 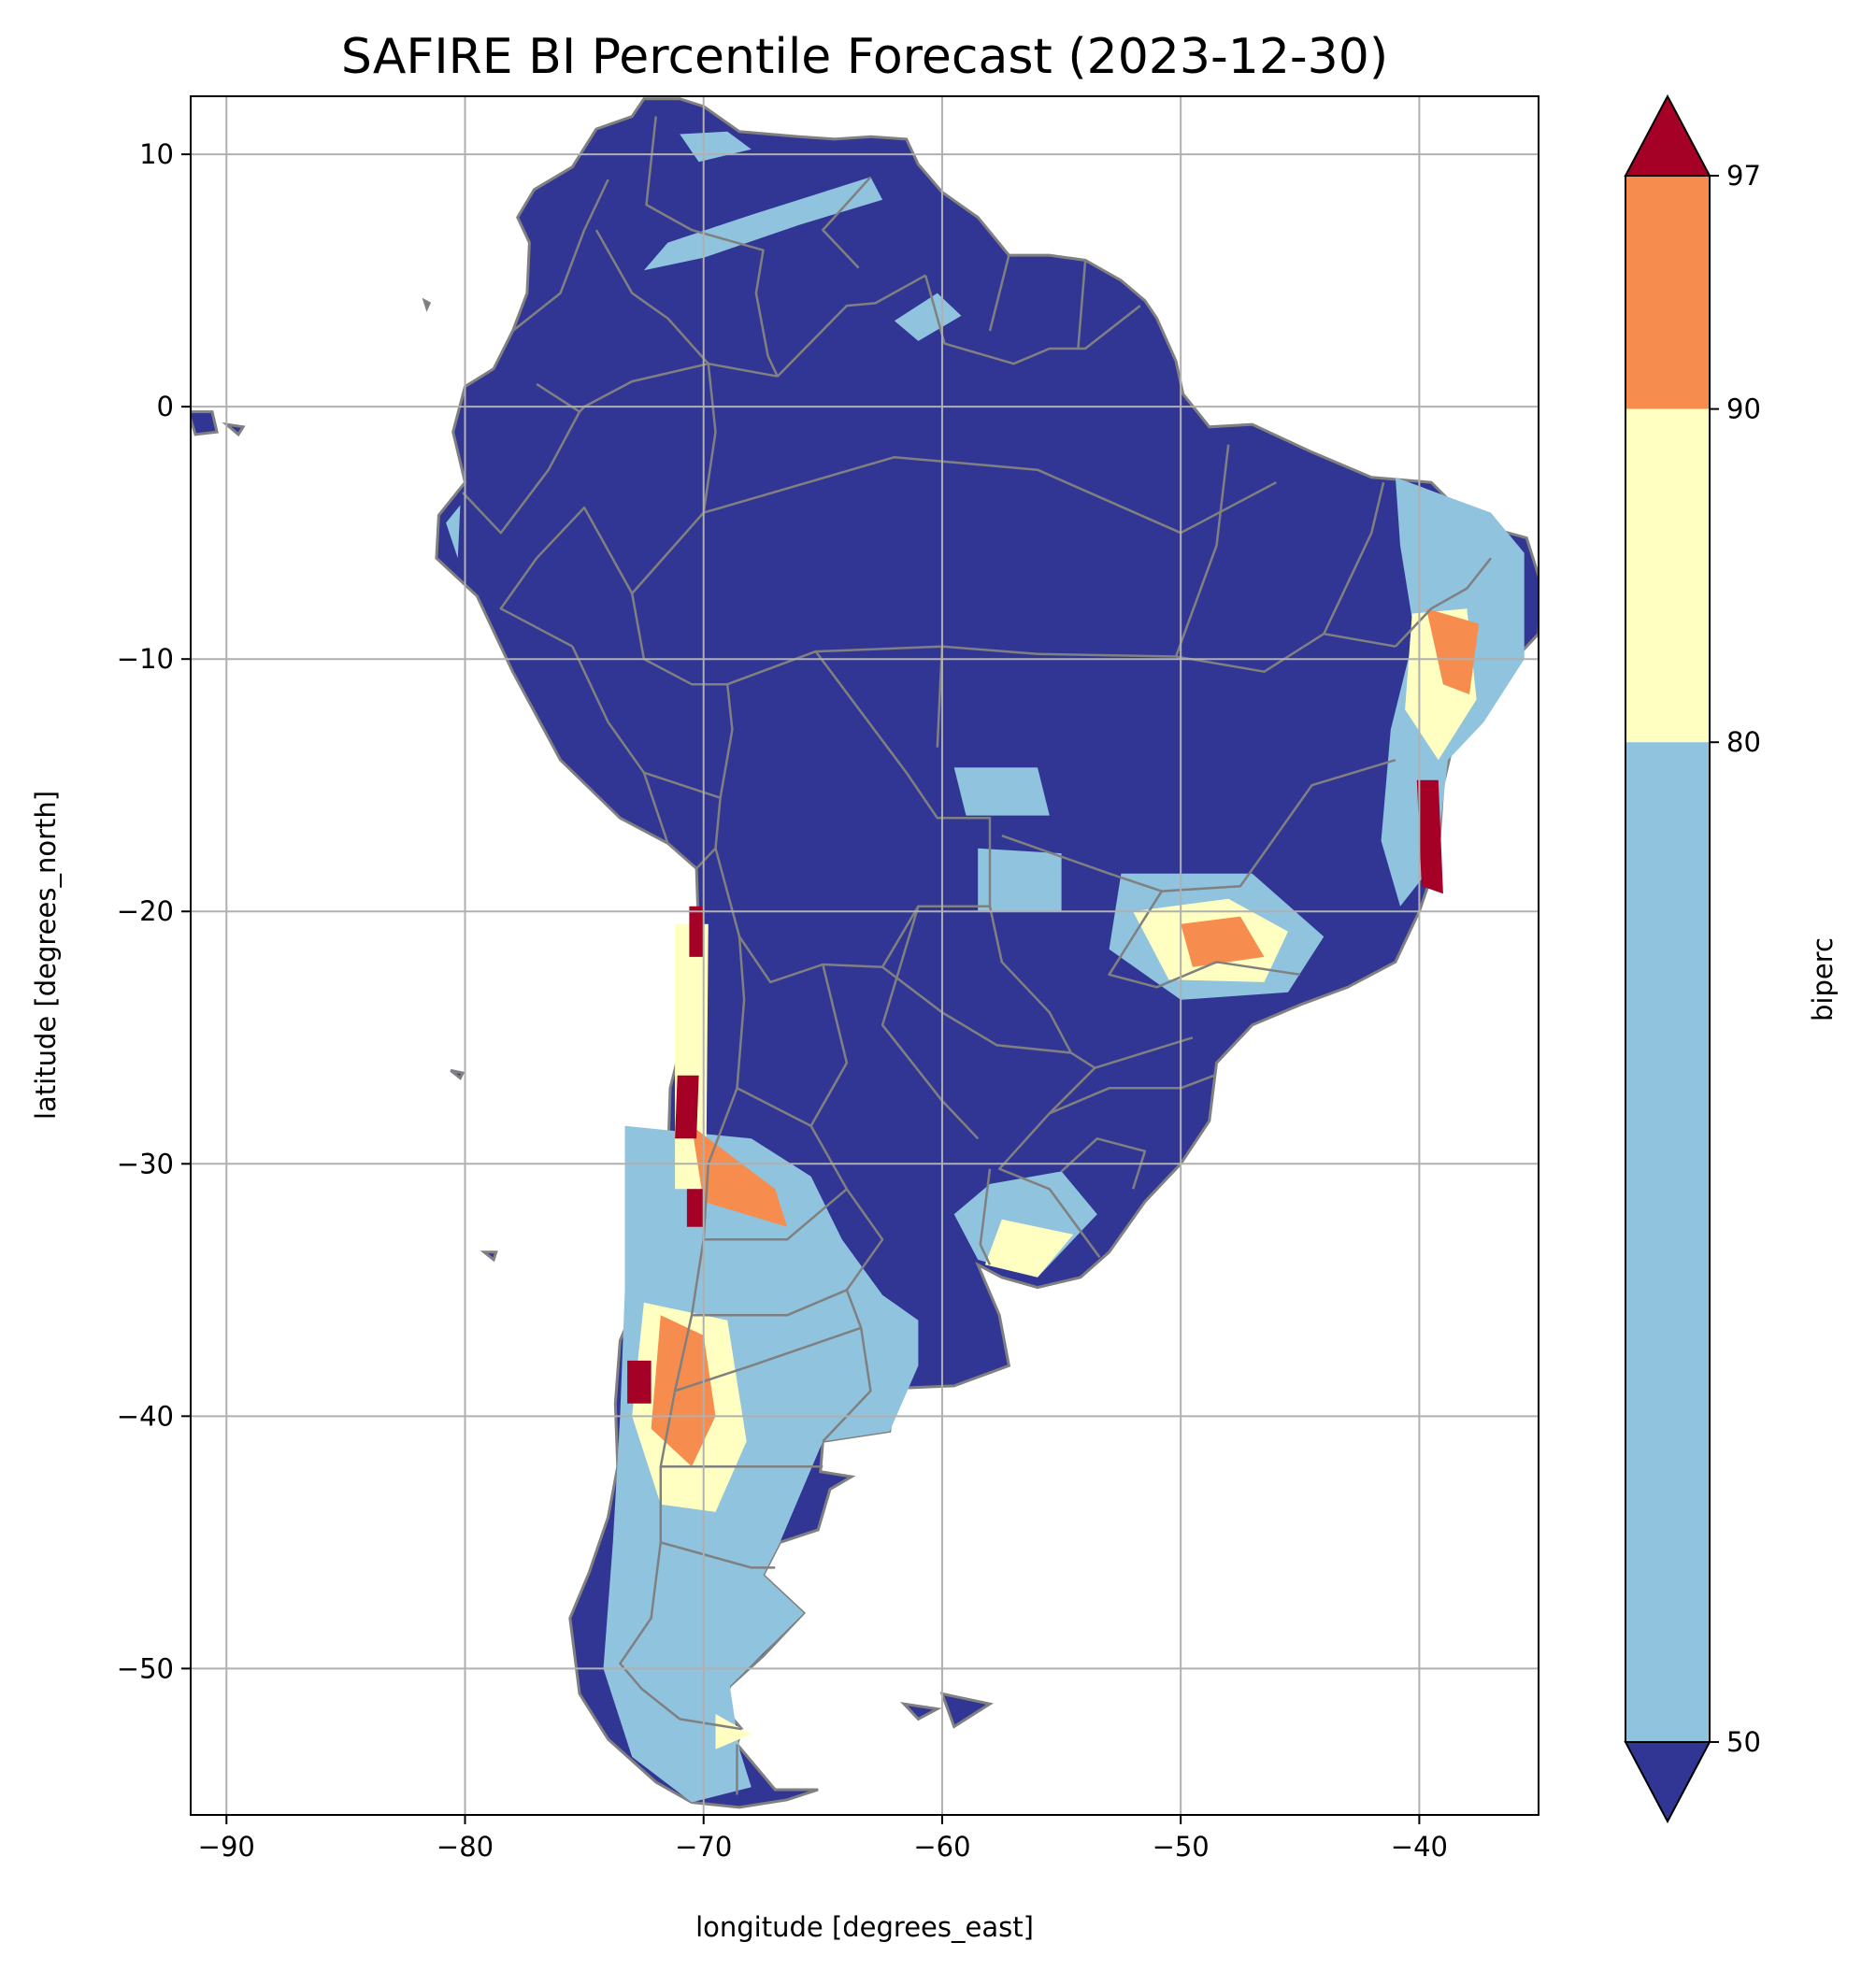 What do you see at coordinates (227, 1847) in the screenshot?
I see `x-tick-label: −90` at bounding box center [227, 1847].